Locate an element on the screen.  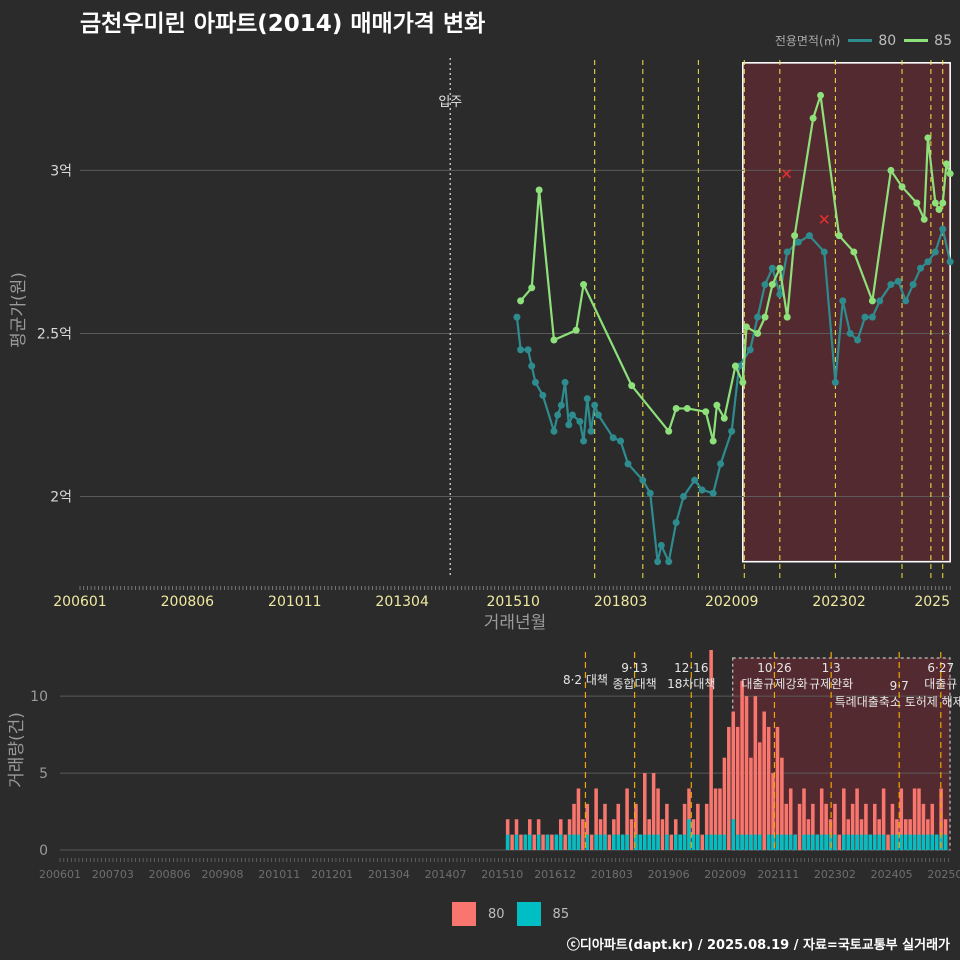
x-tick-label: 201803 is located at coordinates (612, 874).